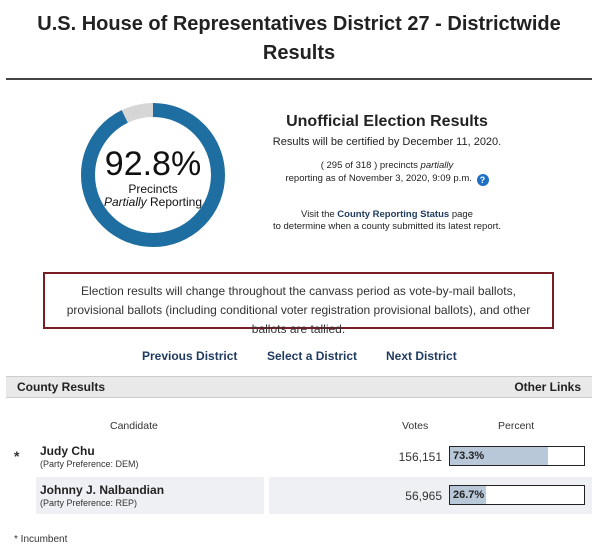  Describe the element at coordinates (420, 457) in the screenshot. I see `vote-count: 156,151` at that location.